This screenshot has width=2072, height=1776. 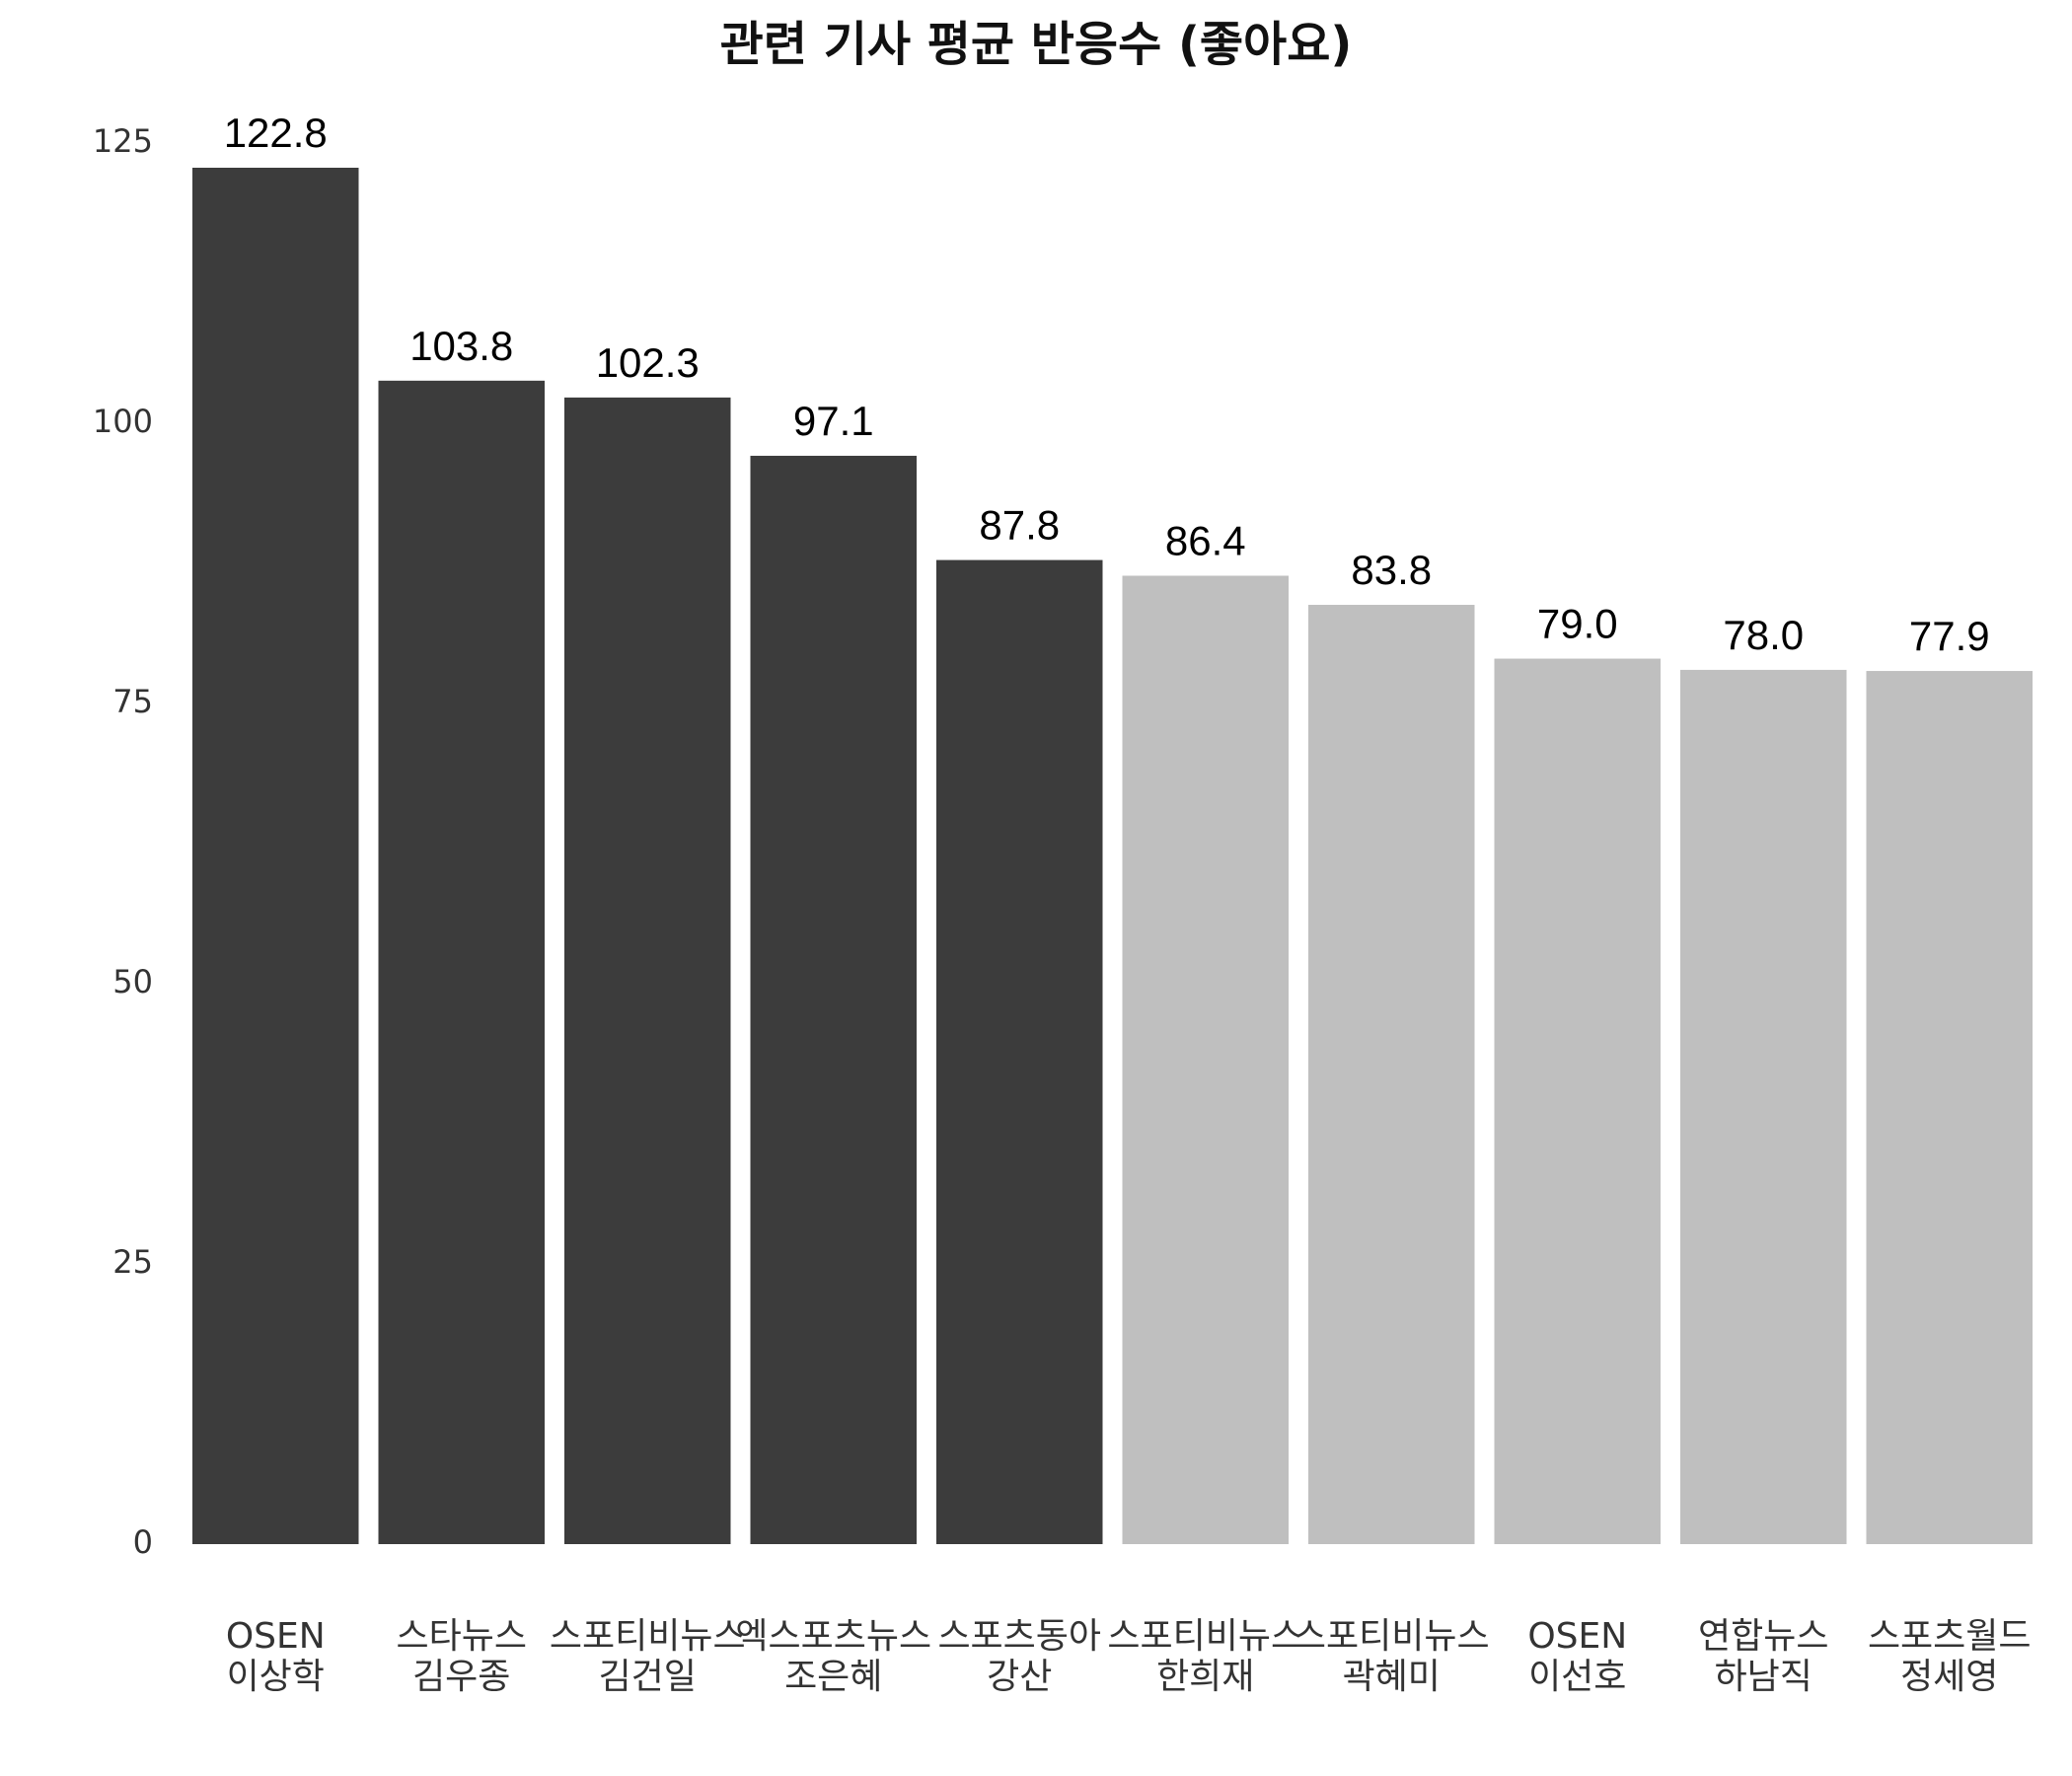 I want to click on value-label: 77.9, so click(x=1950, y=636).